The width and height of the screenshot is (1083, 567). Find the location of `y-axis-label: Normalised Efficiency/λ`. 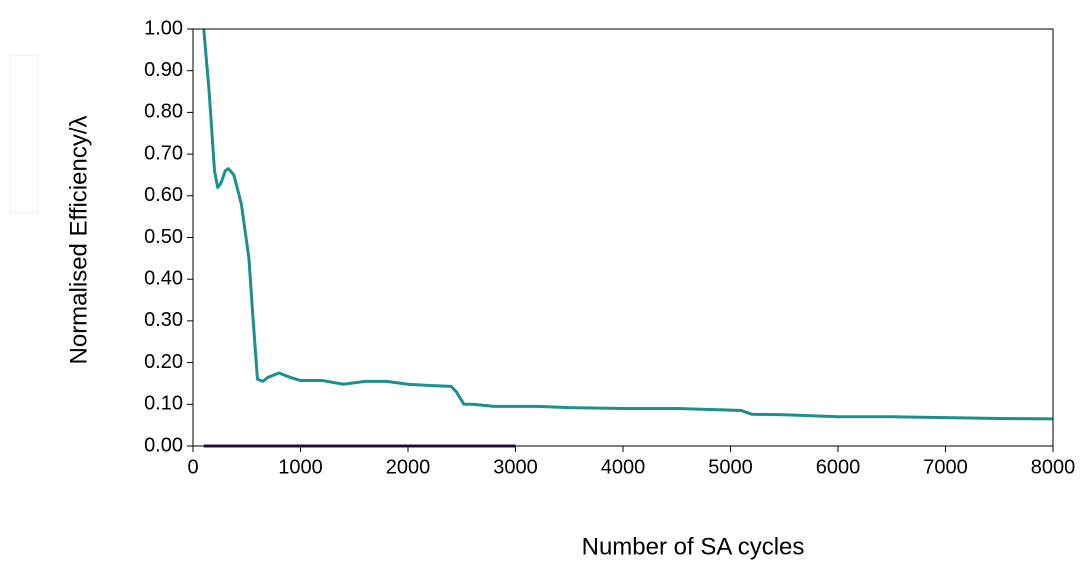

y-axis-label: Normalised Efficiency/λ is located at coordinates (78, 240).